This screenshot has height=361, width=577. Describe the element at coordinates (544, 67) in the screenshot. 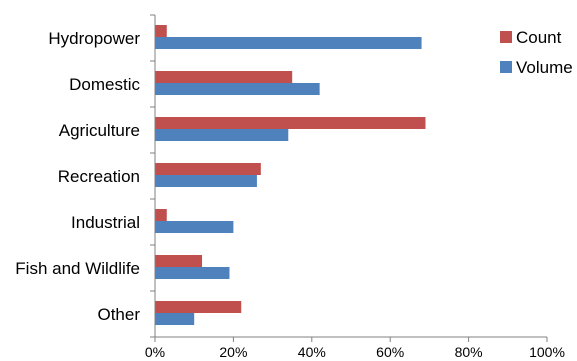

I see `legend-label-volume: Volume` at that location.